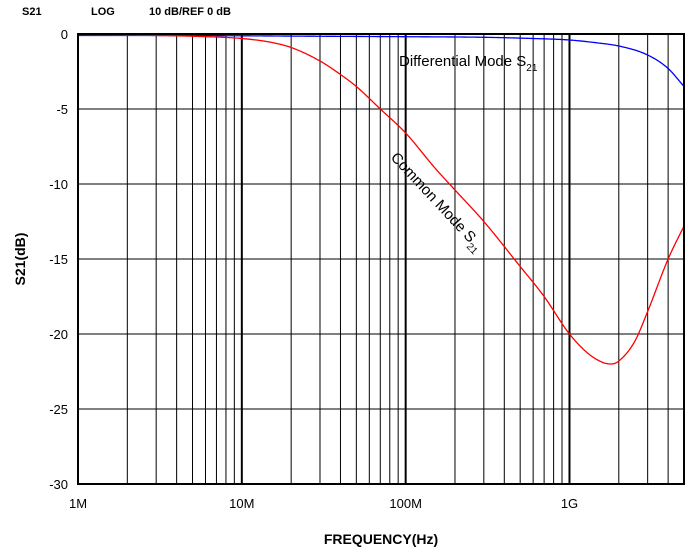 The image size is (691, 550). Describe the element at coordinates (569, 503) in the screenshot. I see `x-tick-label: 1G` at that location.